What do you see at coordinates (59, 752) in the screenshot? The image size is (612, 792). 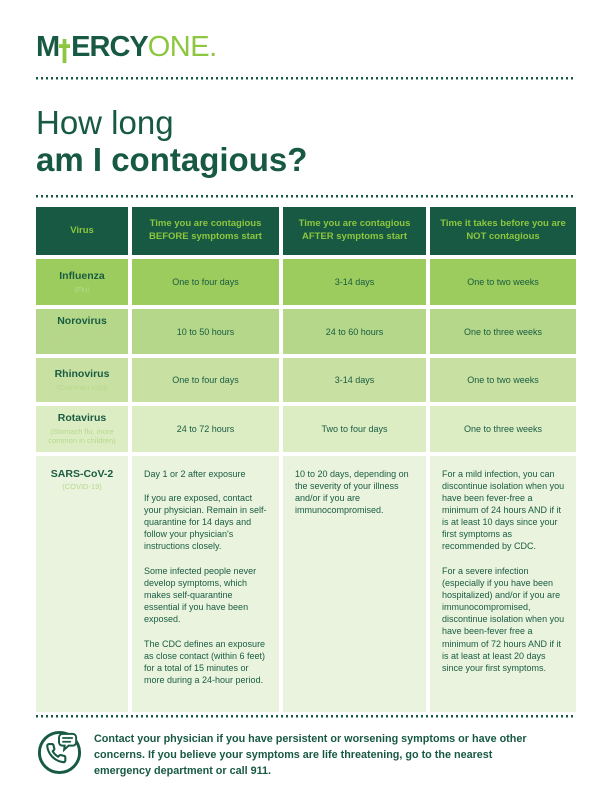 I see `phone-chat-icon` at bounding box center [59, 752].